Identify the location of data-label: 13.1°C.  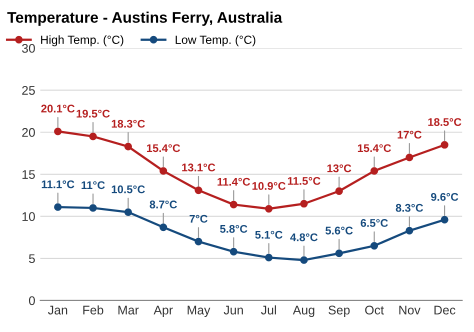
(199, 168).